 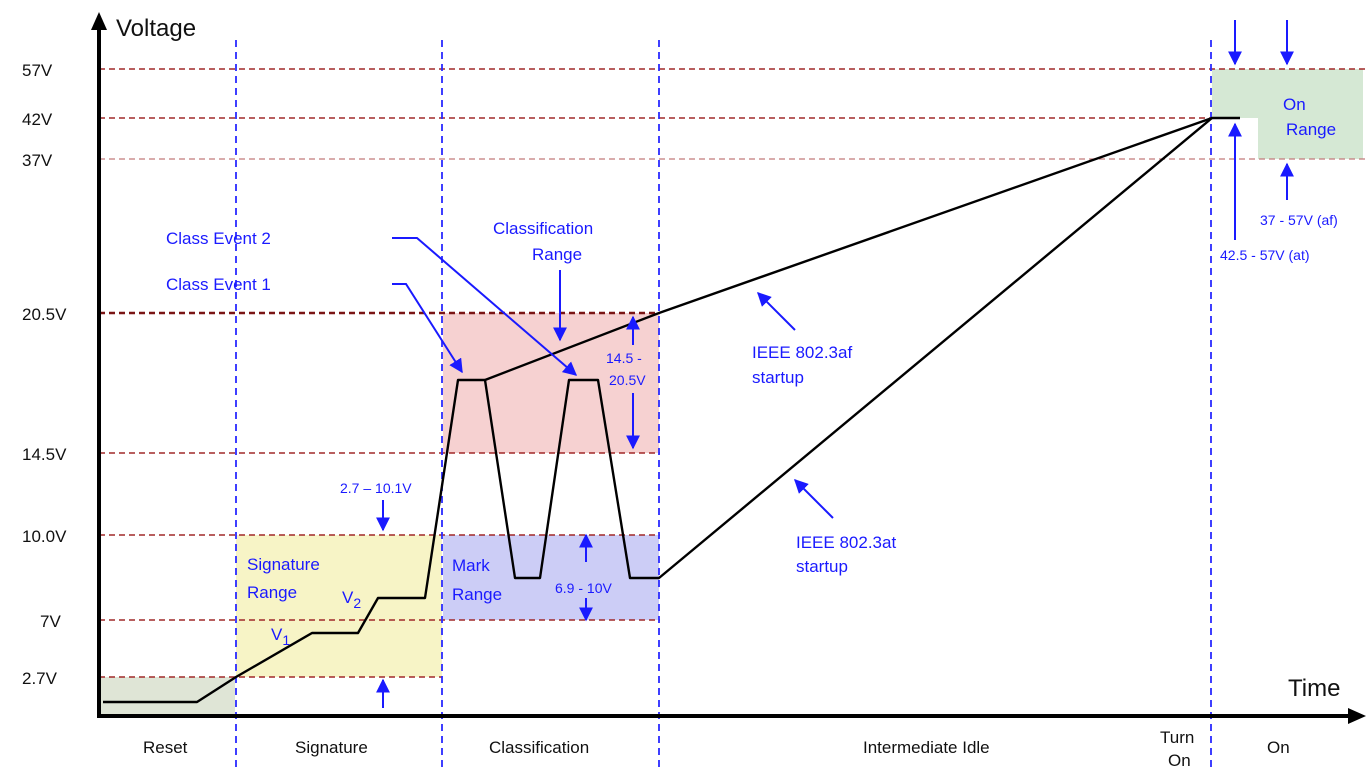 What do you see at coordinates (539, 747) in the screenshot?
I see `phase-label-classification: Classification` at bounding box center [539, 747].